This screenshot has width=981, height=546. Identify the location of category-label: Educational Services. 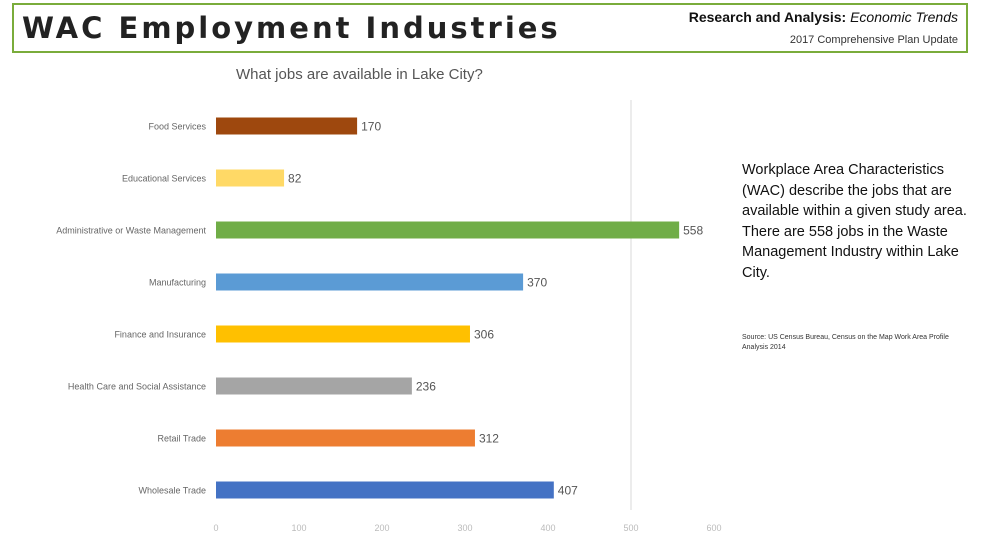
(164, 179).